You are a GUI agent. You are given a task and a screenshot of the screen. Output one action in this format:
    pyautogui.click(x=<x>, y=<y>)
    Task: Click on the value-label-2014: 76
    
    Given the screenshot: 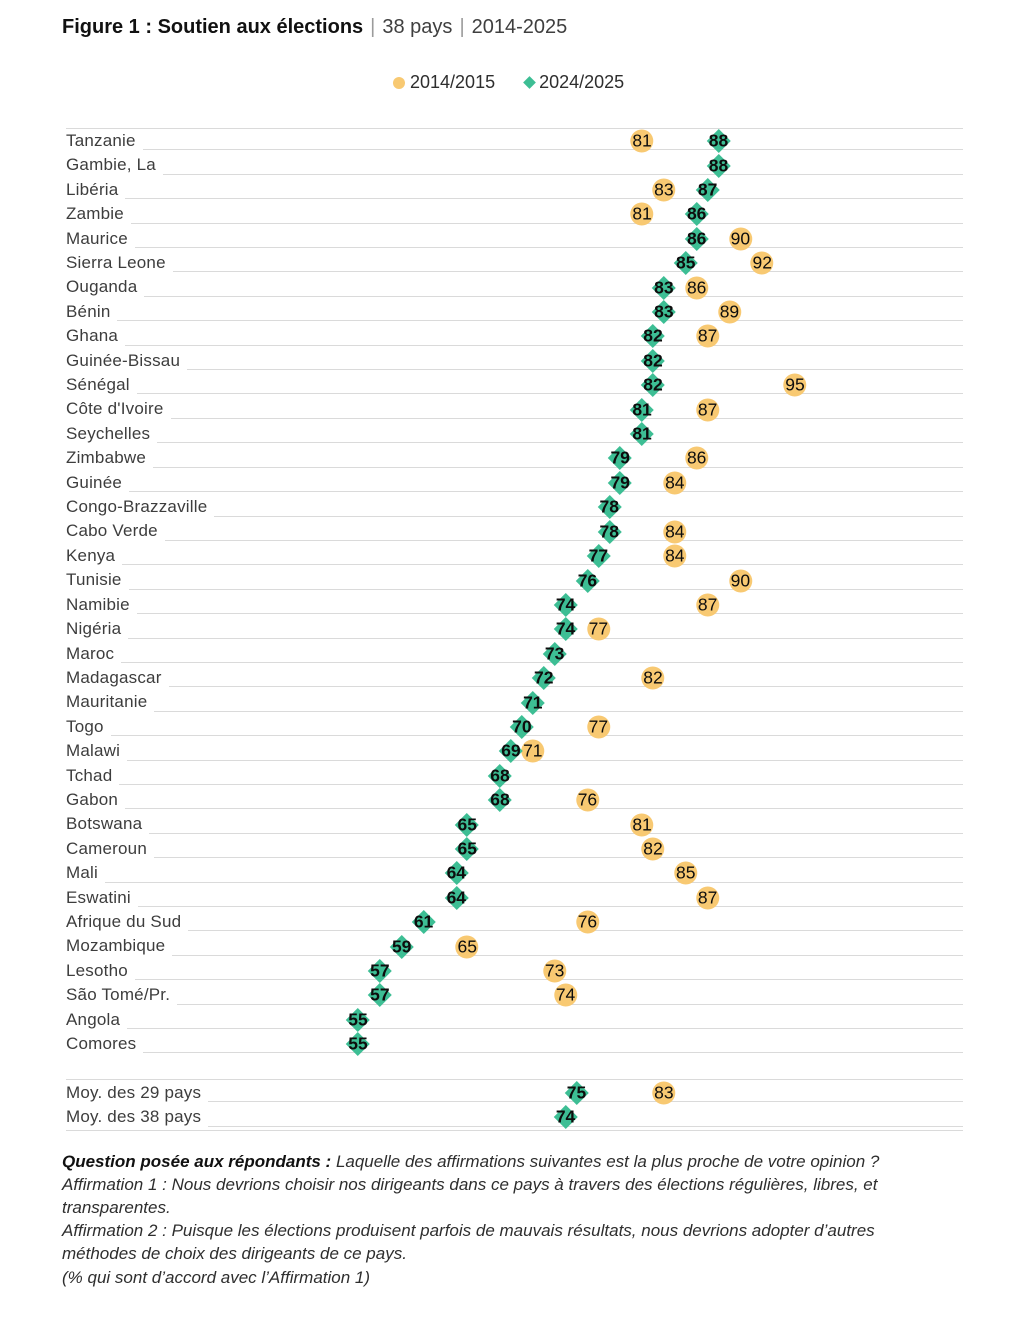 What is the action you would take?
    pyautogui.click(x=587, y=921)
    